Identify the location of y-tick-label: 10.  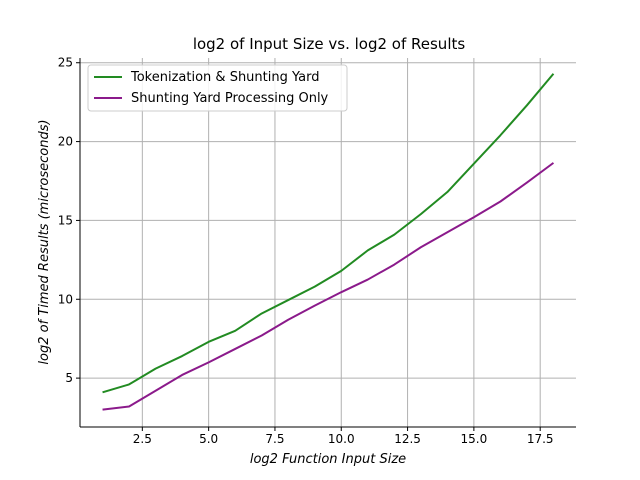
(65, 299).